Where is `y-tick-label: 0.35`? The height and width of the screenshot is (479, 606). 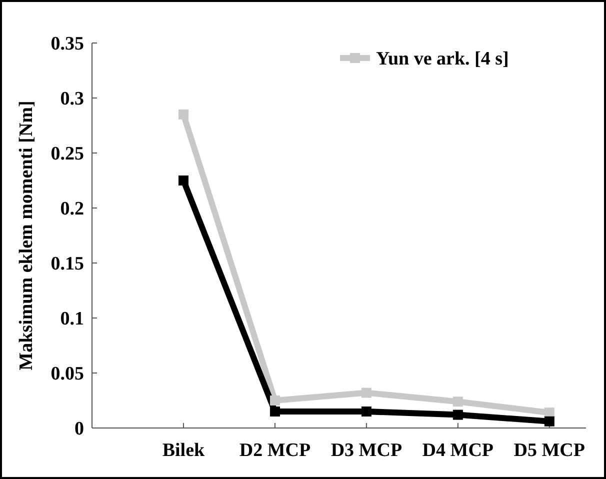
y-tick-label: 0.35 is located at coordinates (67, 44).